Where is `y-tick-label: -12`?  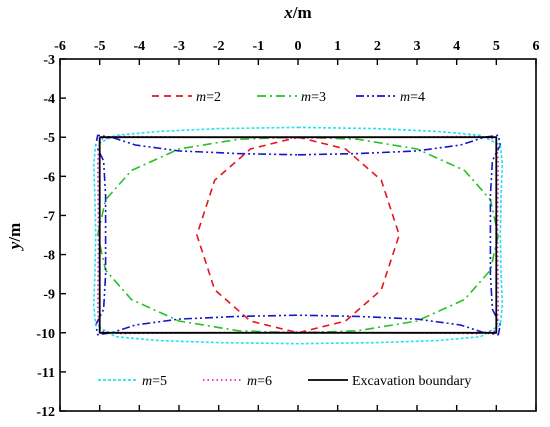 y-tick-label: -12 is located at coordinates (45, 412).